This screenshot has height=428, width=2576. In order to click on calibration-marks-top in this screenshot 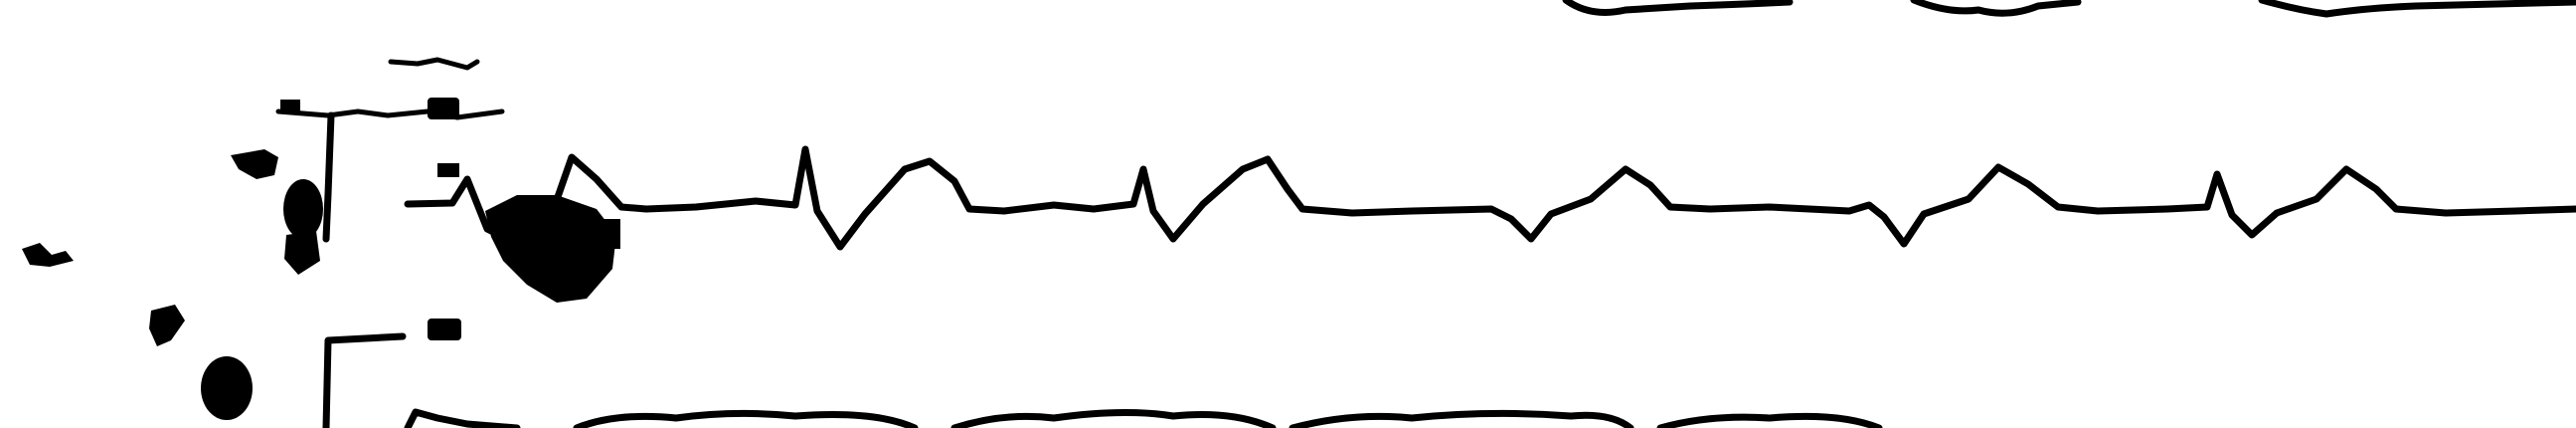, I will do `click(390, 150)`.